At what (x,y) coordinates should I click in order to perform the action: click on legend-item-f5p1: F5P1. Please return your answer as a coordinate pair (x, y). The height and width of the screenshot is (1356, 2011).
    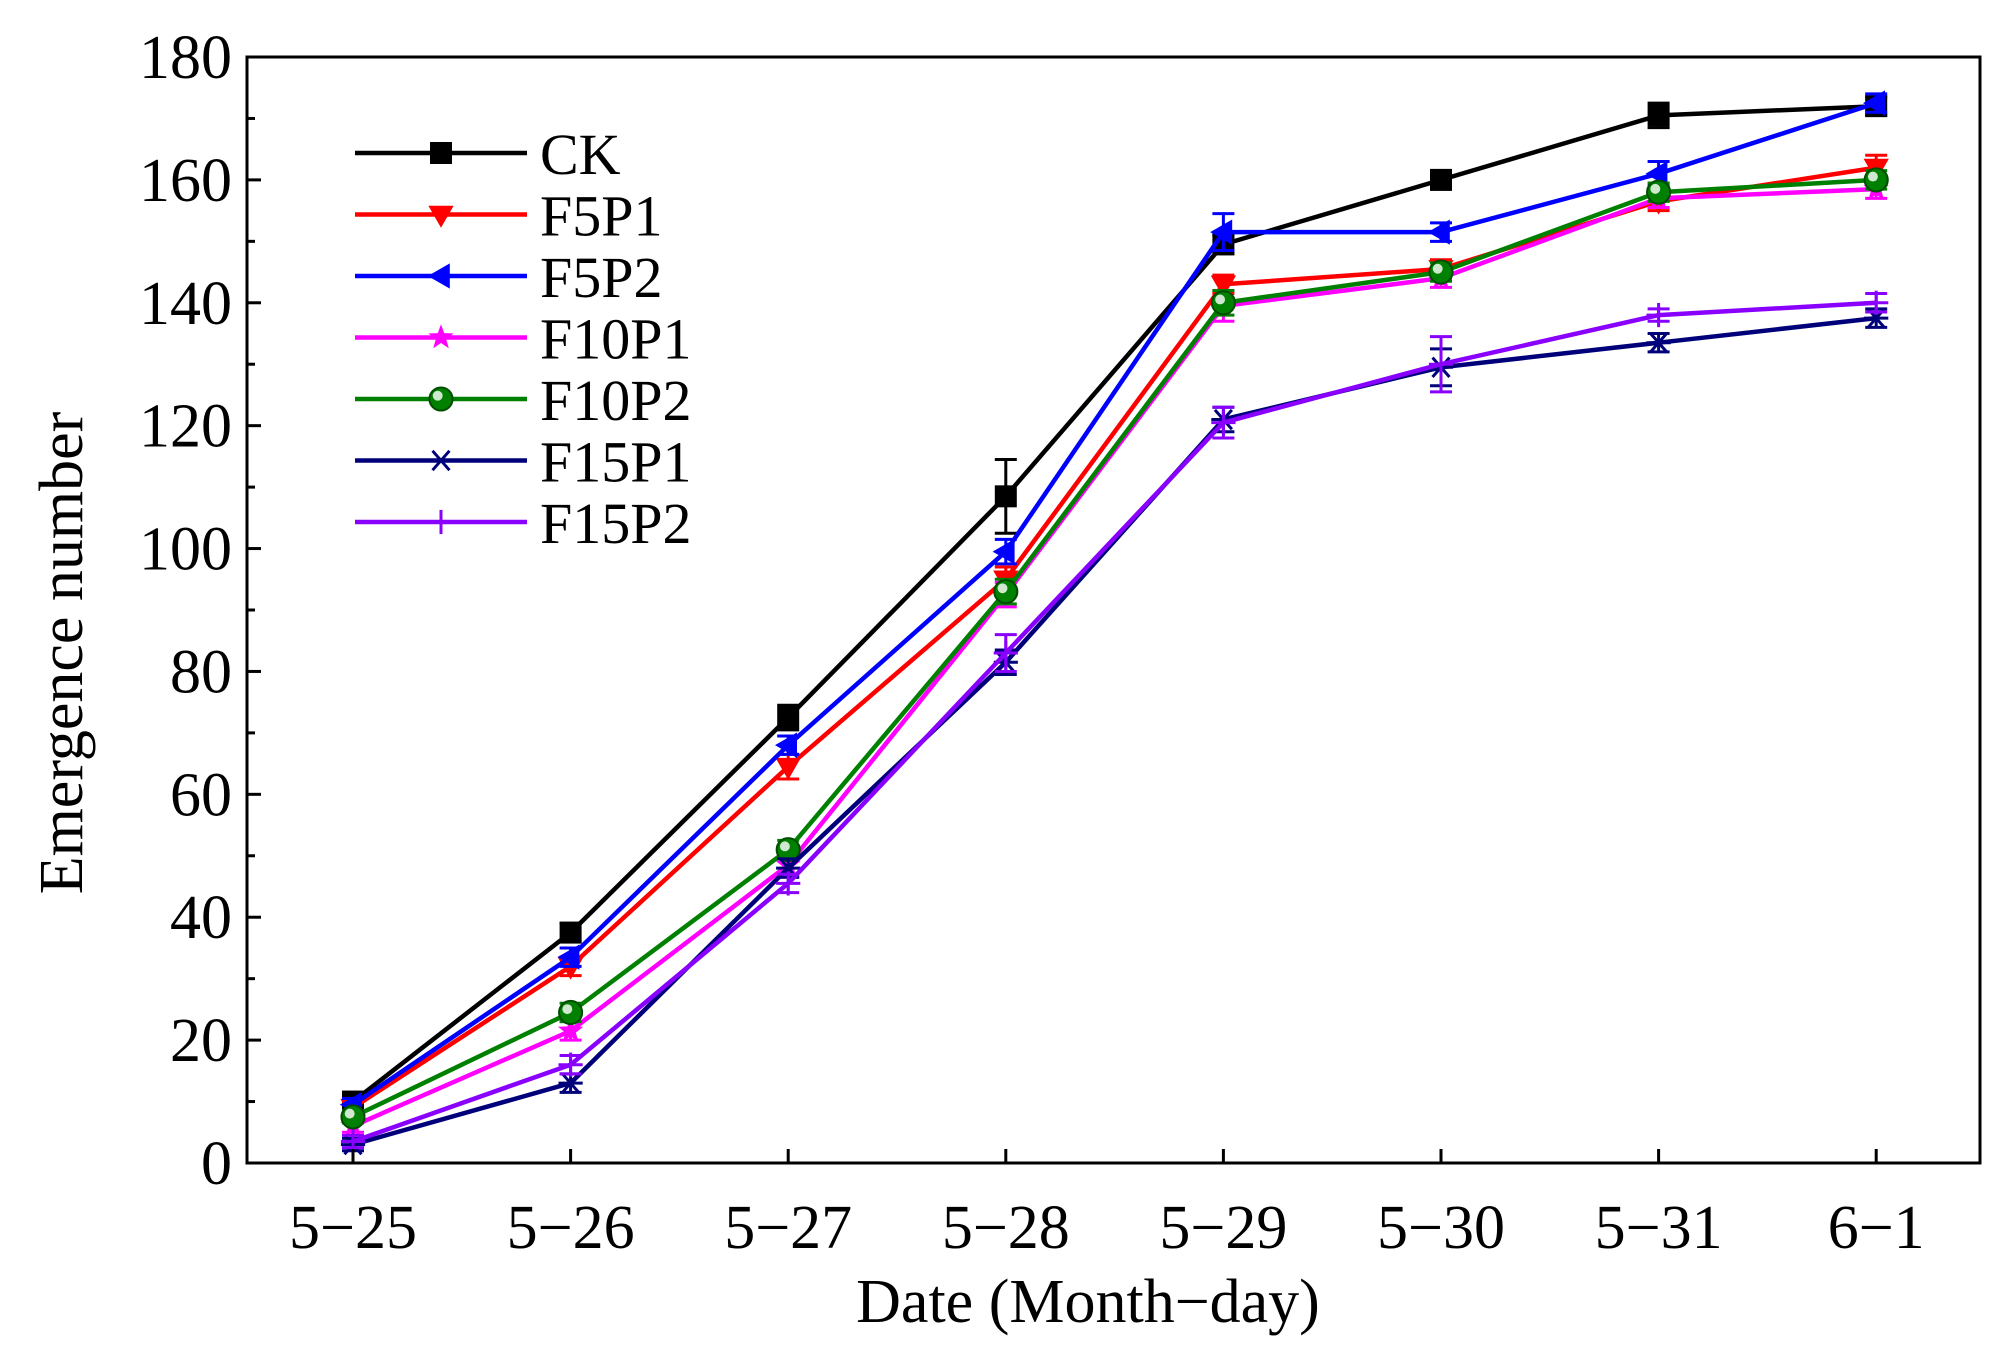
    Looking at the image, I should click on (509, 216).